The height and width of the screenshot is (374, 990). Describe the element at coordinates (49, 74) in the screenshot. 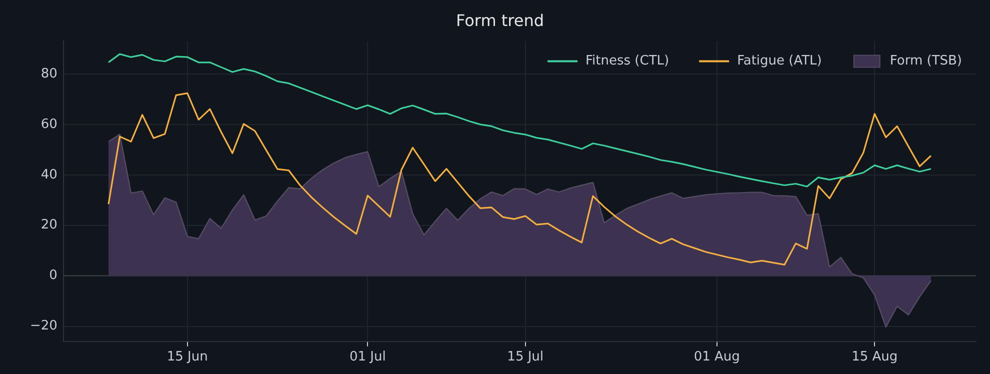

I see `y-tick-label: 80` at that location.